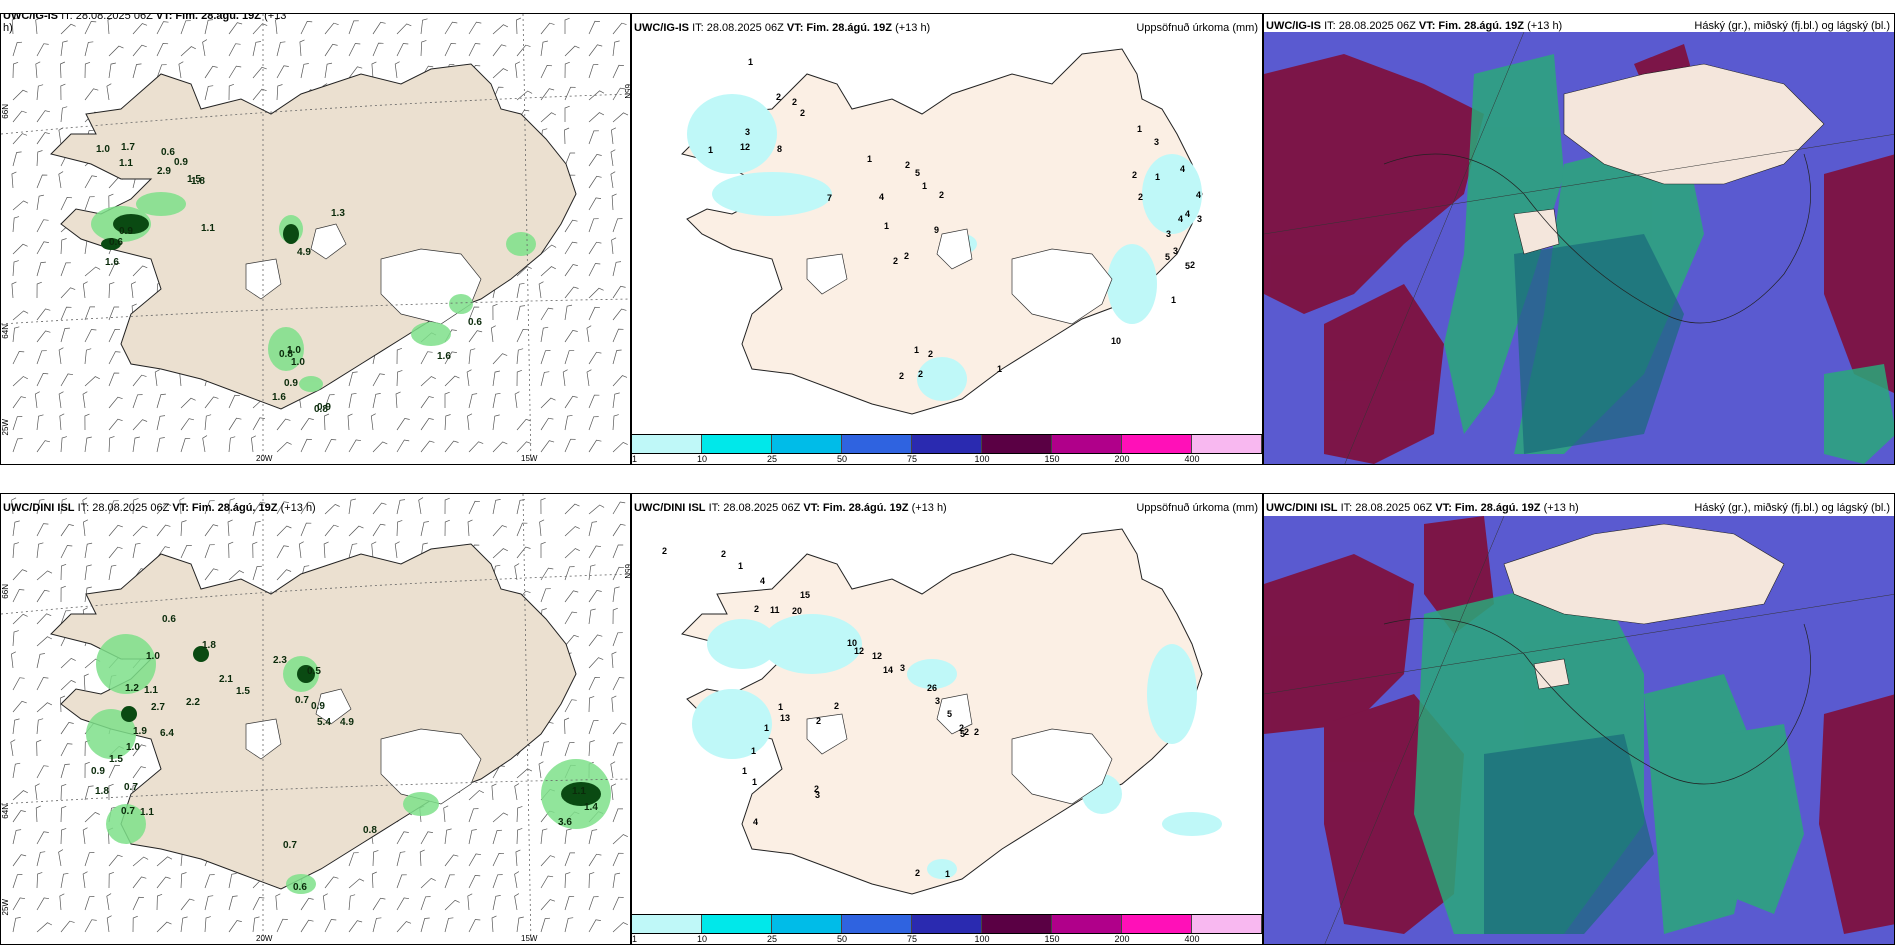  What do you see at coordinates (591, 807) in the screenshot?
I see `precip-value-label: 1.4` at bounding box center [591, 807].